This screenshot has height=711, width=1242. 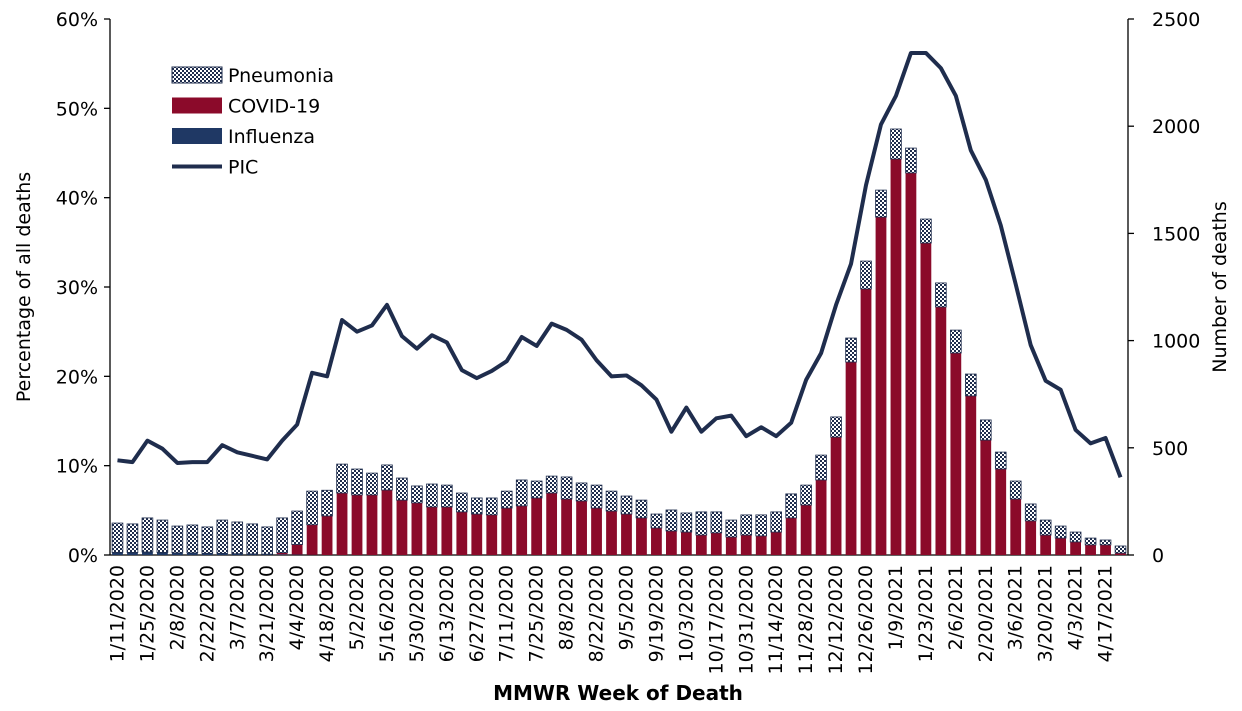 What do you see at coordinates (147, 613) in the screenshot?
I see `x-tick-label: 1/25/2020` at bounding box center [147, 613].